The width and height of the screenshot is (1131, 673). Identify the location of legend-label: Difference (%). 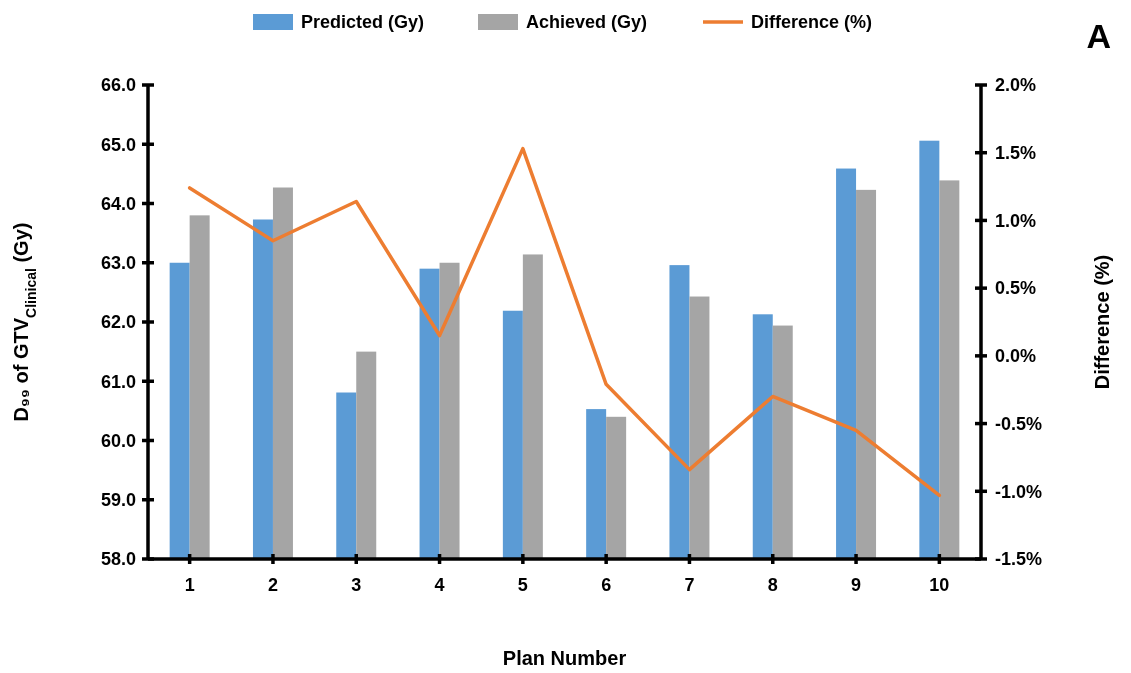
(812, 22).